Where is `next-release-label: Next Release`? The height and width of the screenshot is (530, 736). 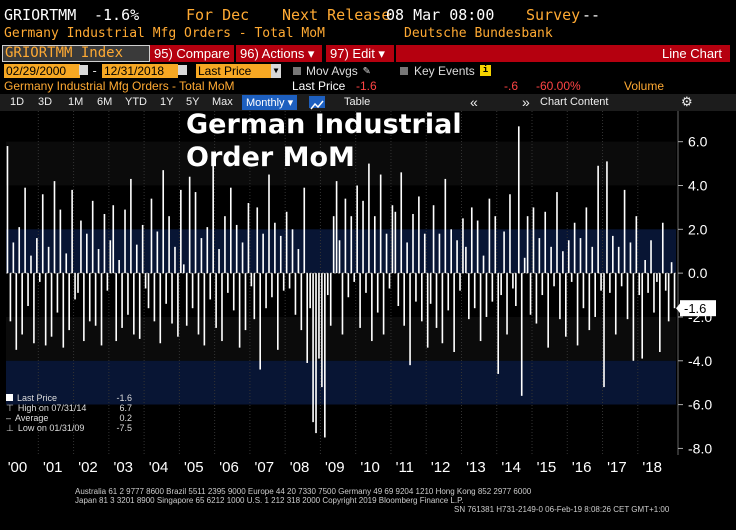 next-release-label: Next Release is located at coordinates (336, 15).